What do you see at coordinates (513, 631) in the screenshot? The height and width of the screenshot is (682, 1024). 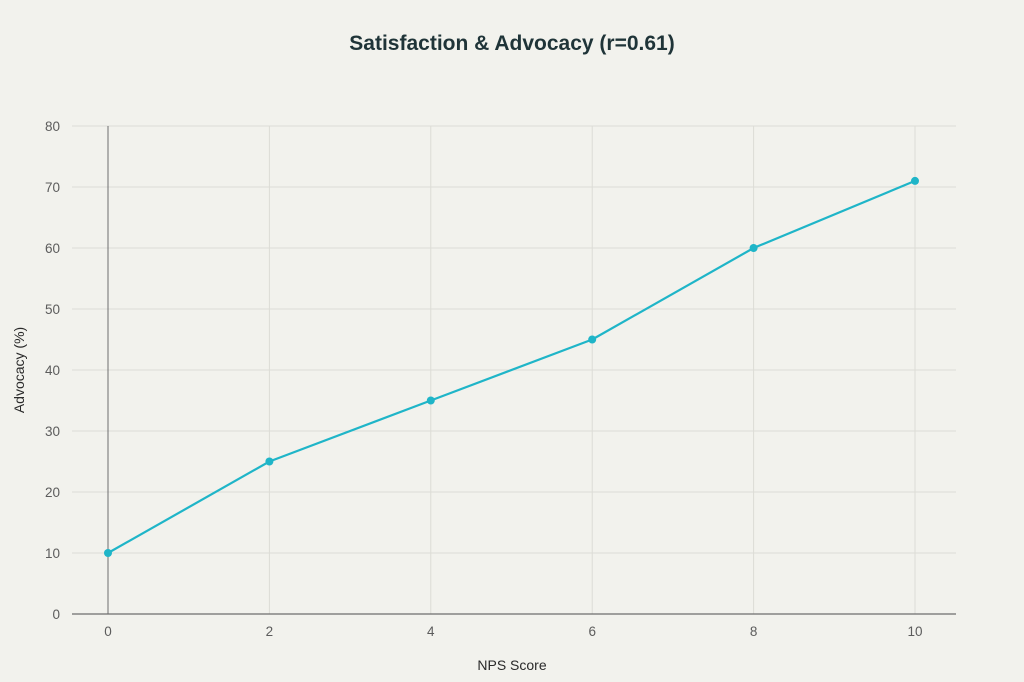 I see `x-tick-labels: 0 2 4 6 8 10` at bounding box center [513, 631].